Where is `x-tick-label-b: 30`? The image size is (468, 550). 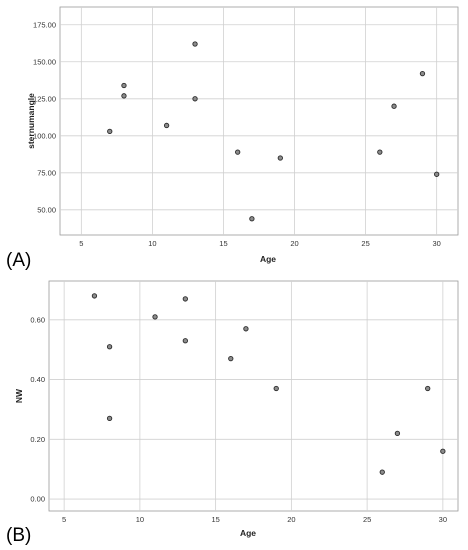
x-tick-label-b: 30 is located at coordinates (443, 519).